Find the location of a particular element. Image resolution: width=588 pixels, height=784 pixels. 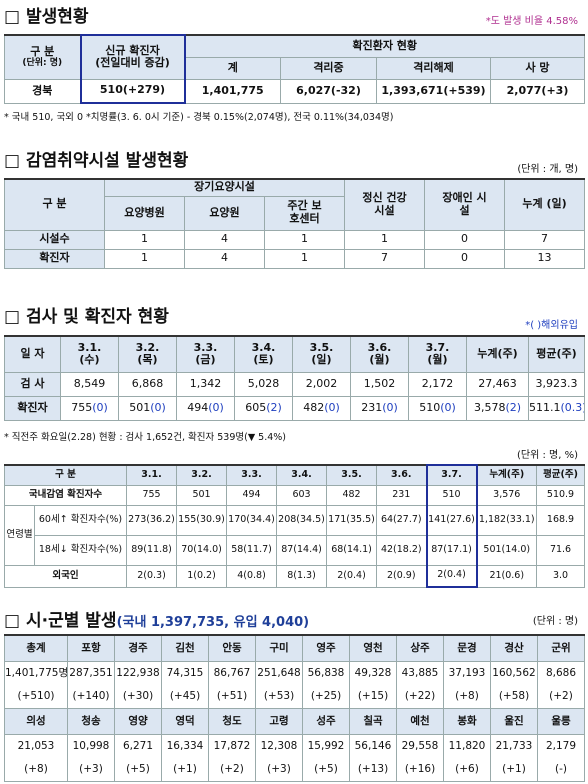

count: 510 is located at coordinates (430, 407).